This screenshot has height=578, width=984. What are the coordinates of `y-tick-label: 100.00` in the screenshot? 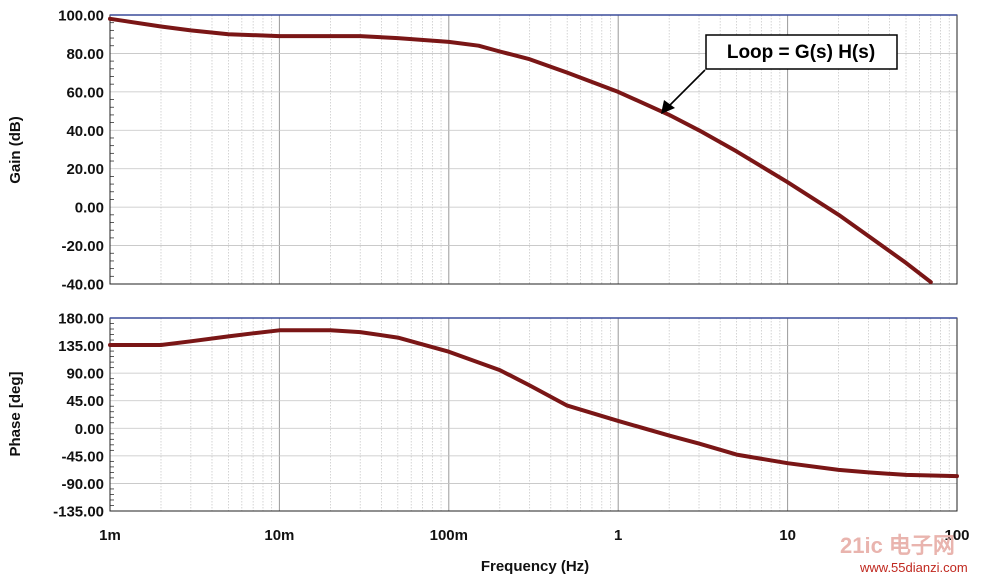 It's located at (81, 16).